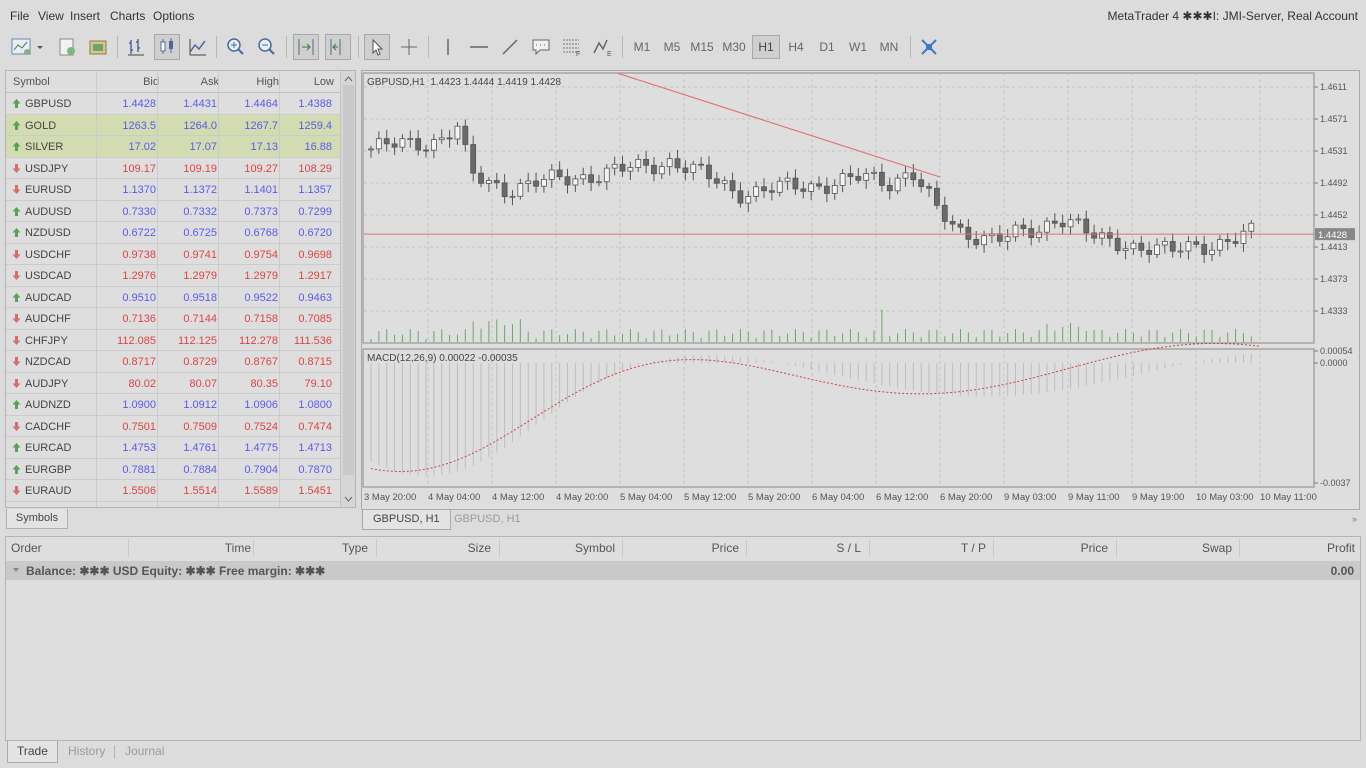 Image resolution: width=1366 pixels, height=768 pixels. Describe the element at coordinates (766, 47) in the screenshot. I see `timeframe-h1-button: H1` at that location.